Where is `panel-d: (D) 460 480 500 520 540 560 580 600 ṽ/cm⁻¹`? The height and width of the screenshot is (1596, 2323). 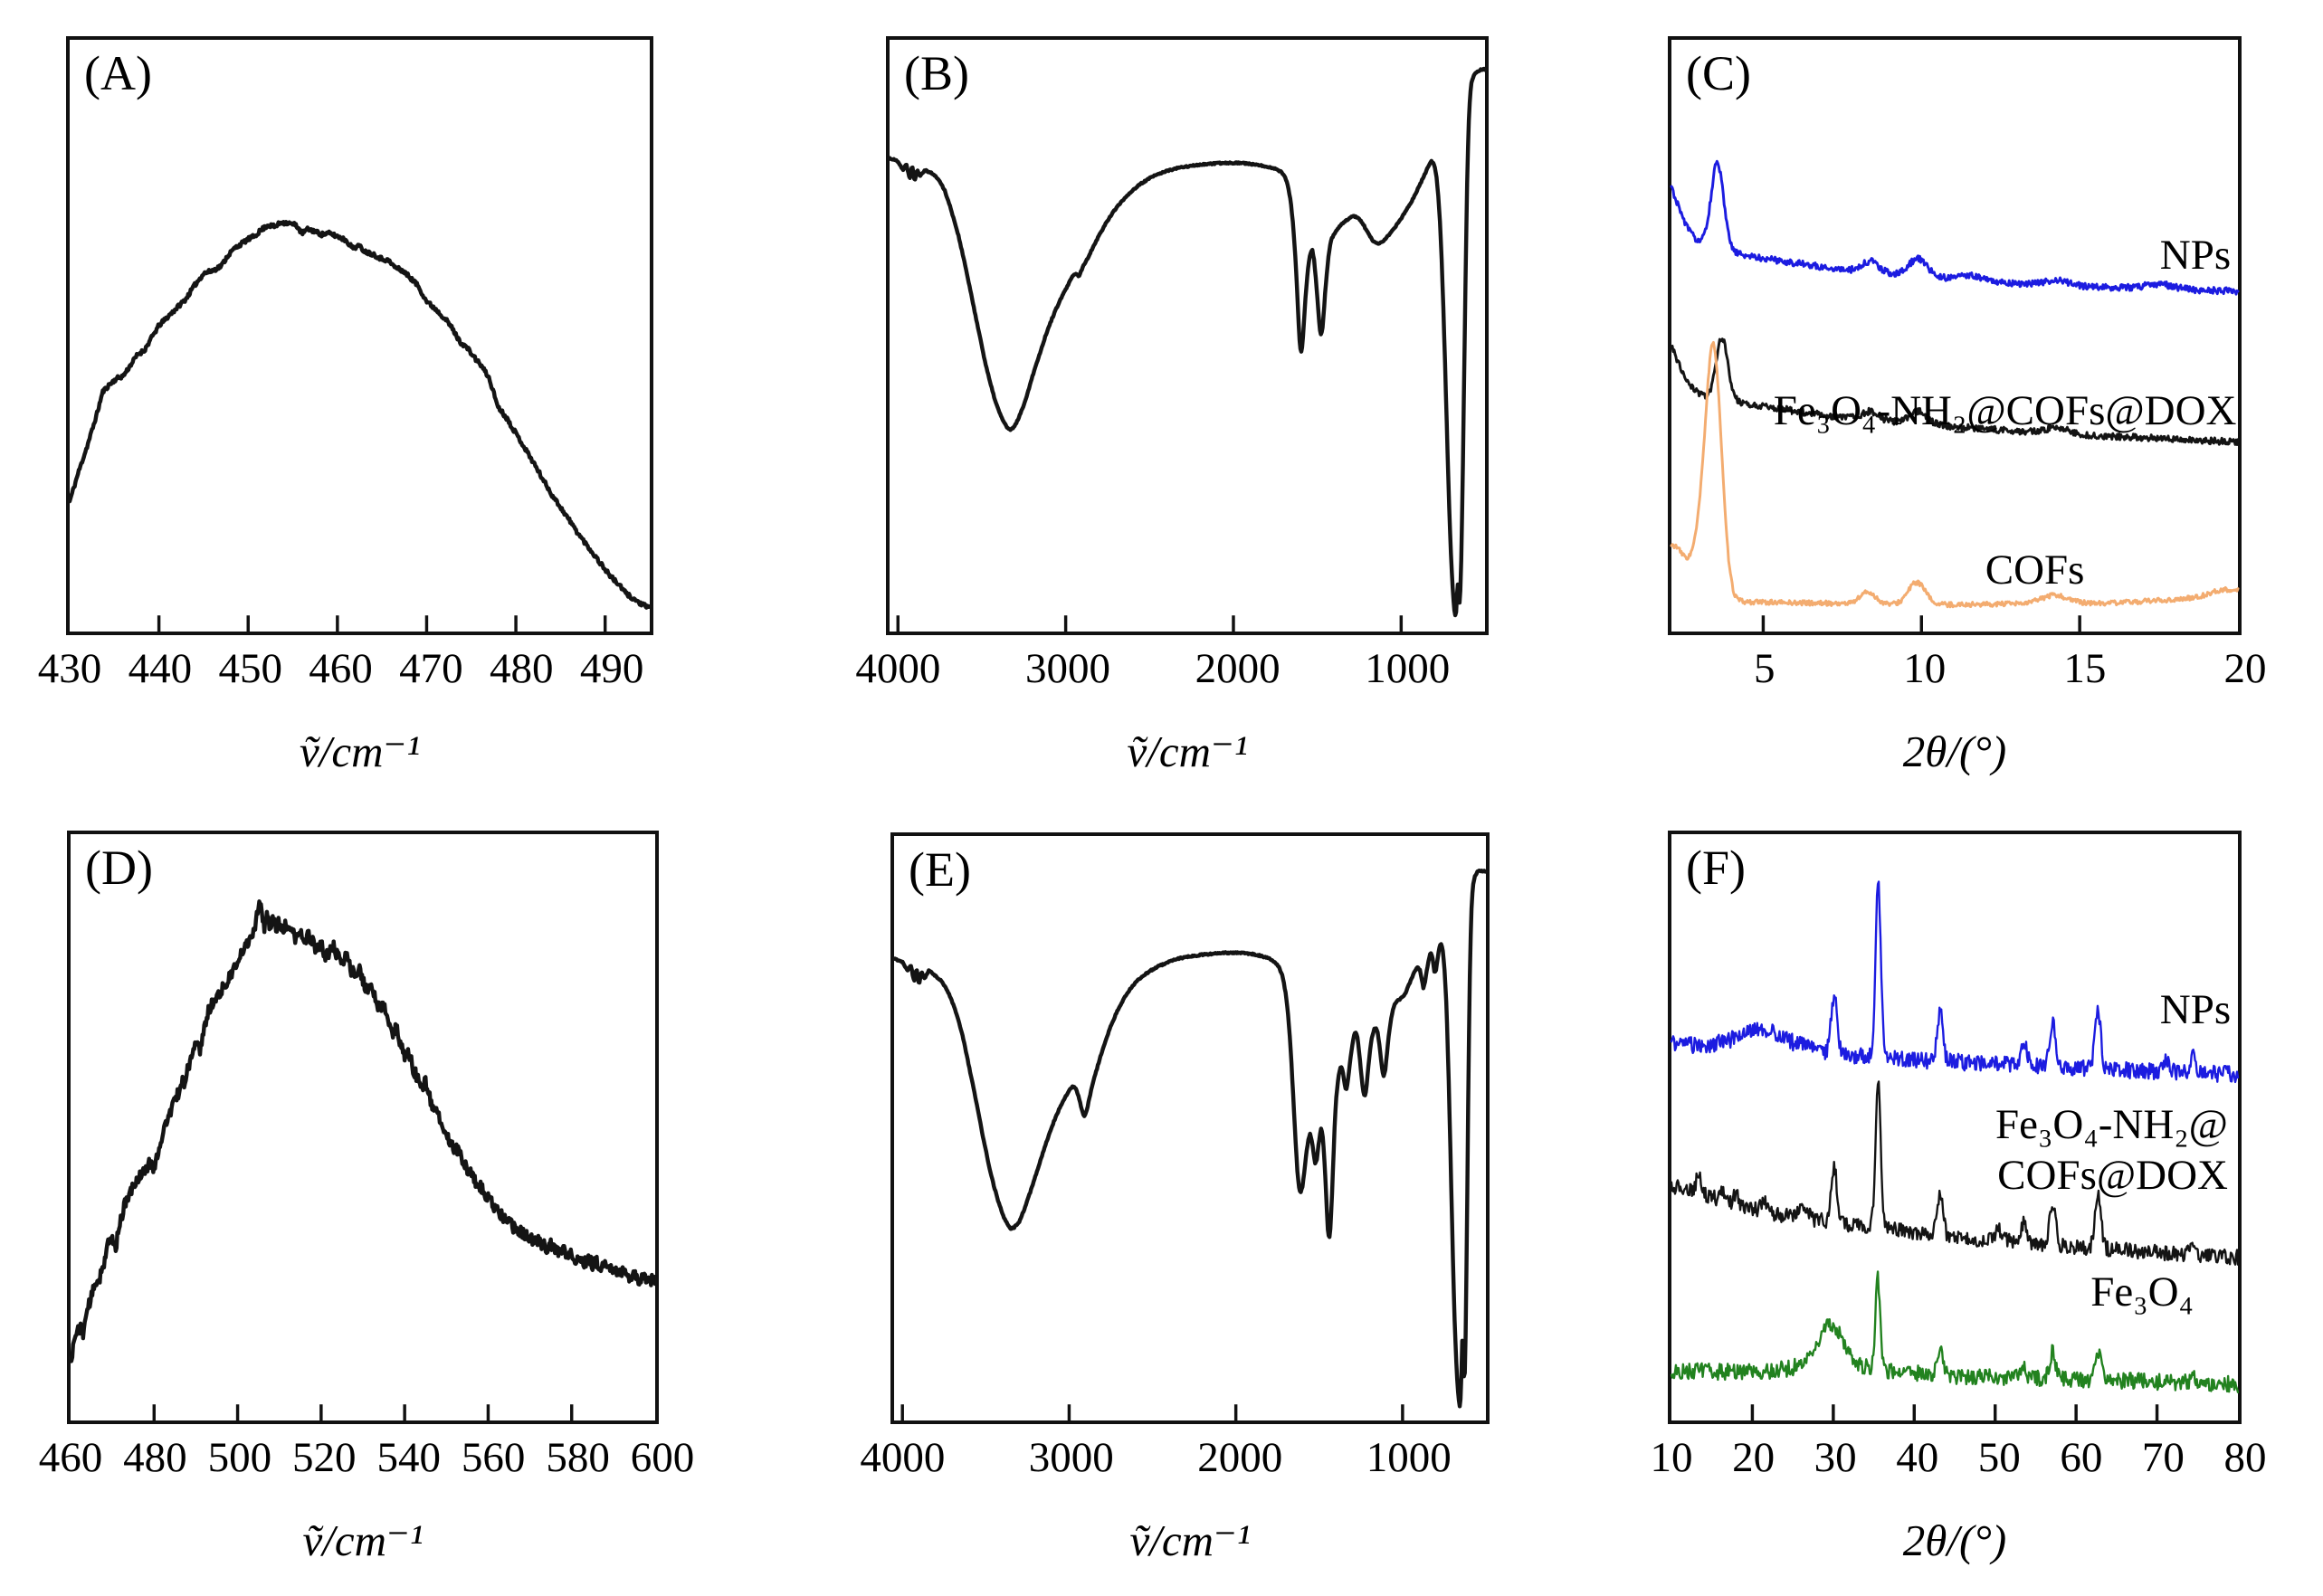 panel-d: (D) 460 480 500 520 540 560 580 600 ṽ/cm⁻¹ is located at coordinates (366, 1198).